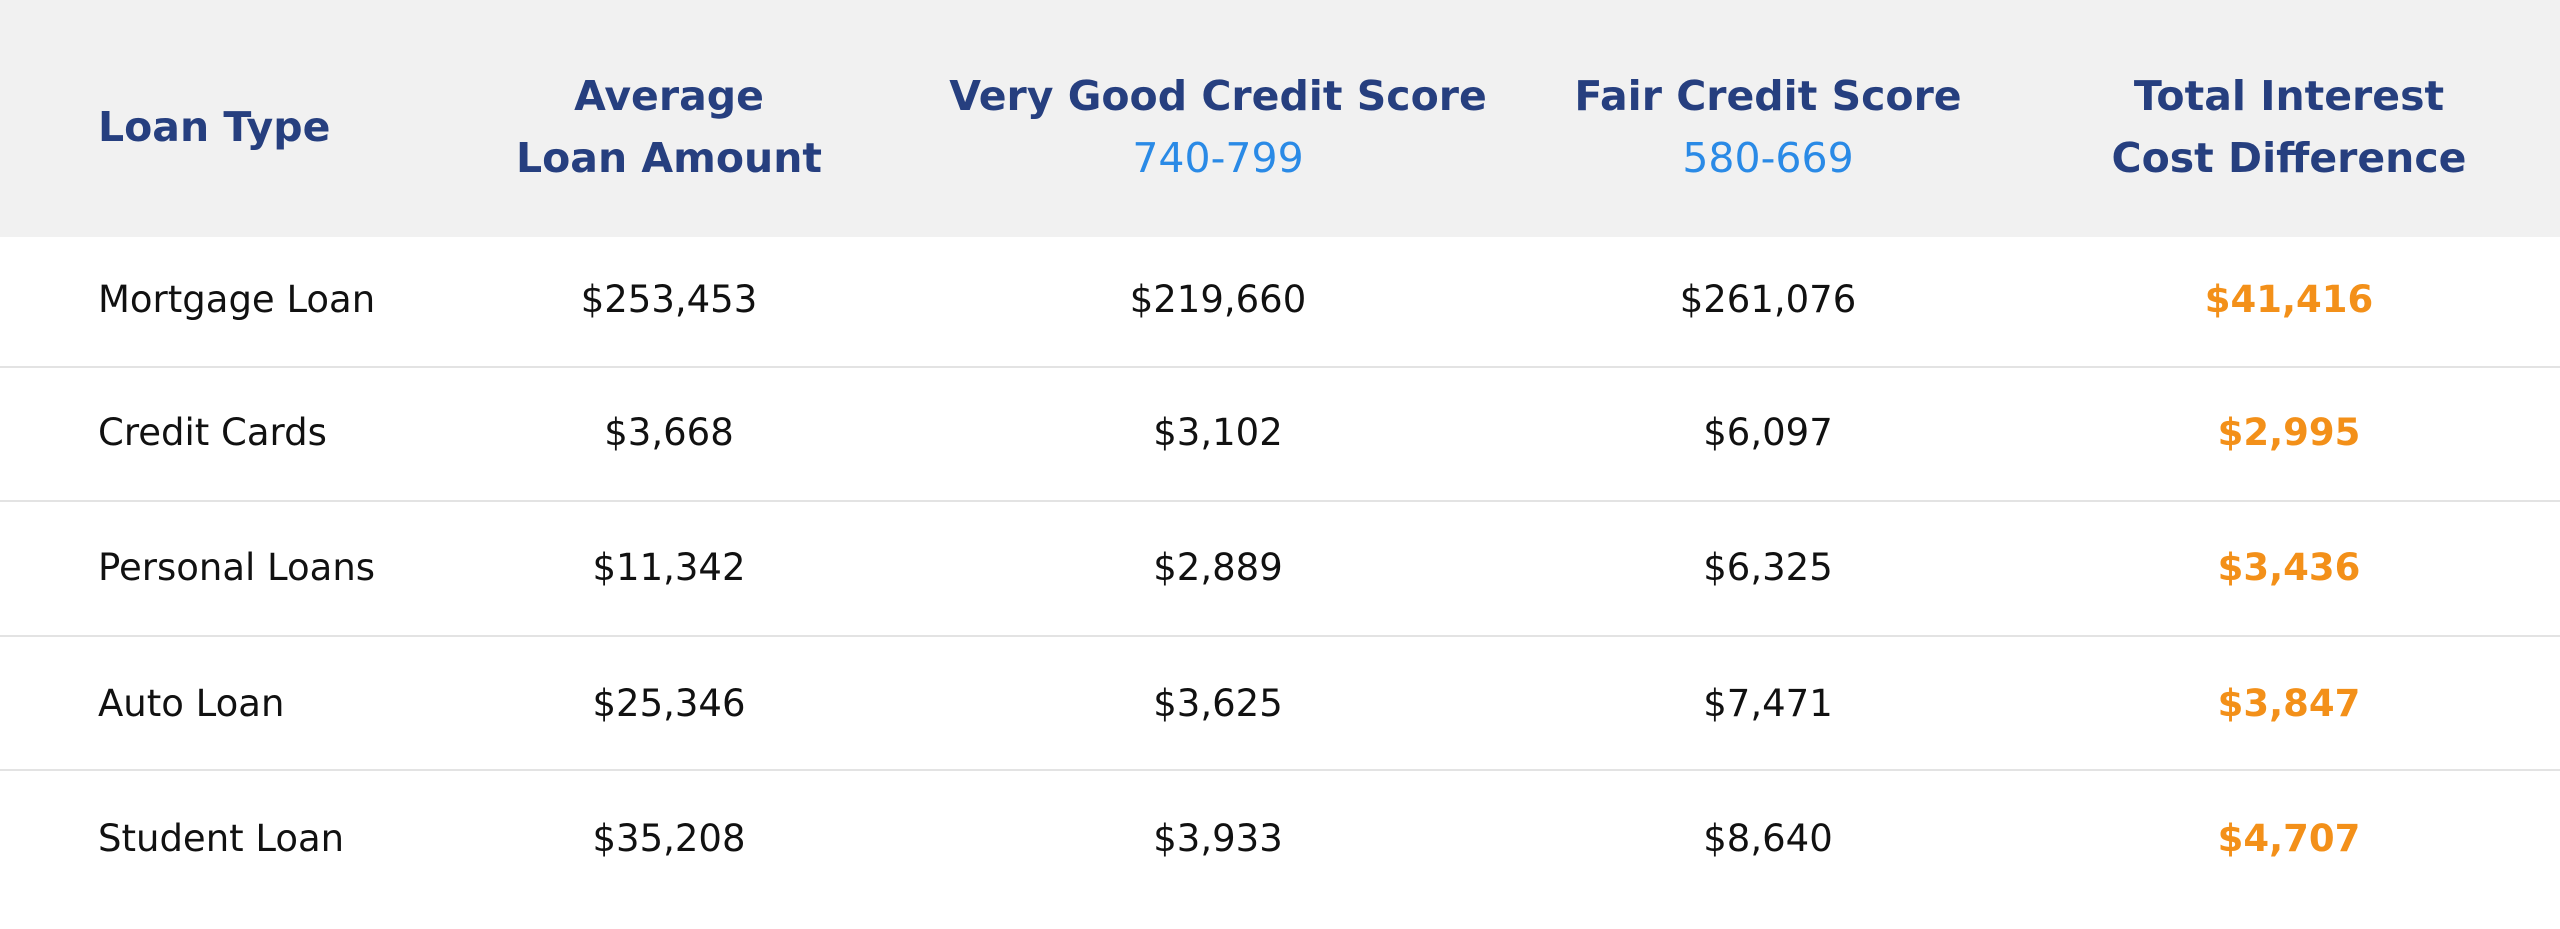  What do you see at coordinates (669, 703) in the screenshot?
I see `value-cell: $25,346` at bounding box center [669, 703].